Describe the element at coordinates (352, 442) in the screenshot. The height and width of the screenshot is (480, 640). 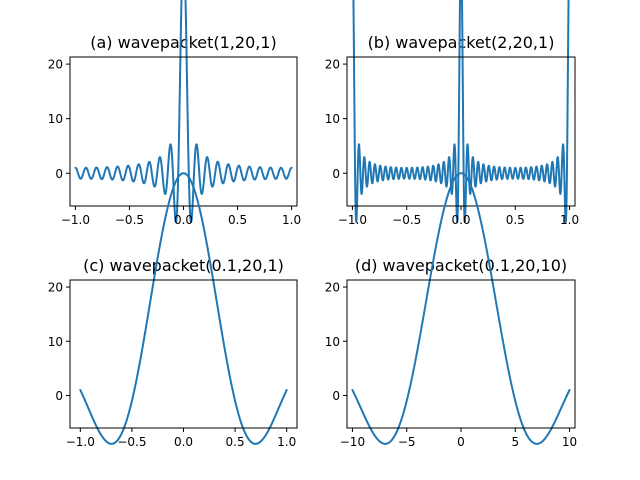
I see `x-tick-label: −10` at that location.